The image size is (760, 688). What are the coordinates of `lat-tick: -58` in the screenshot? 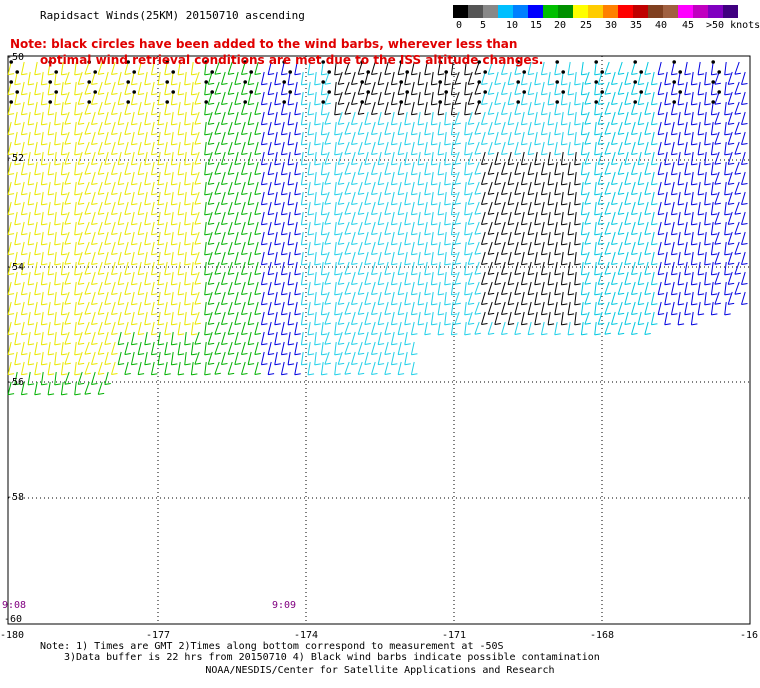 It's located at (15, 497).